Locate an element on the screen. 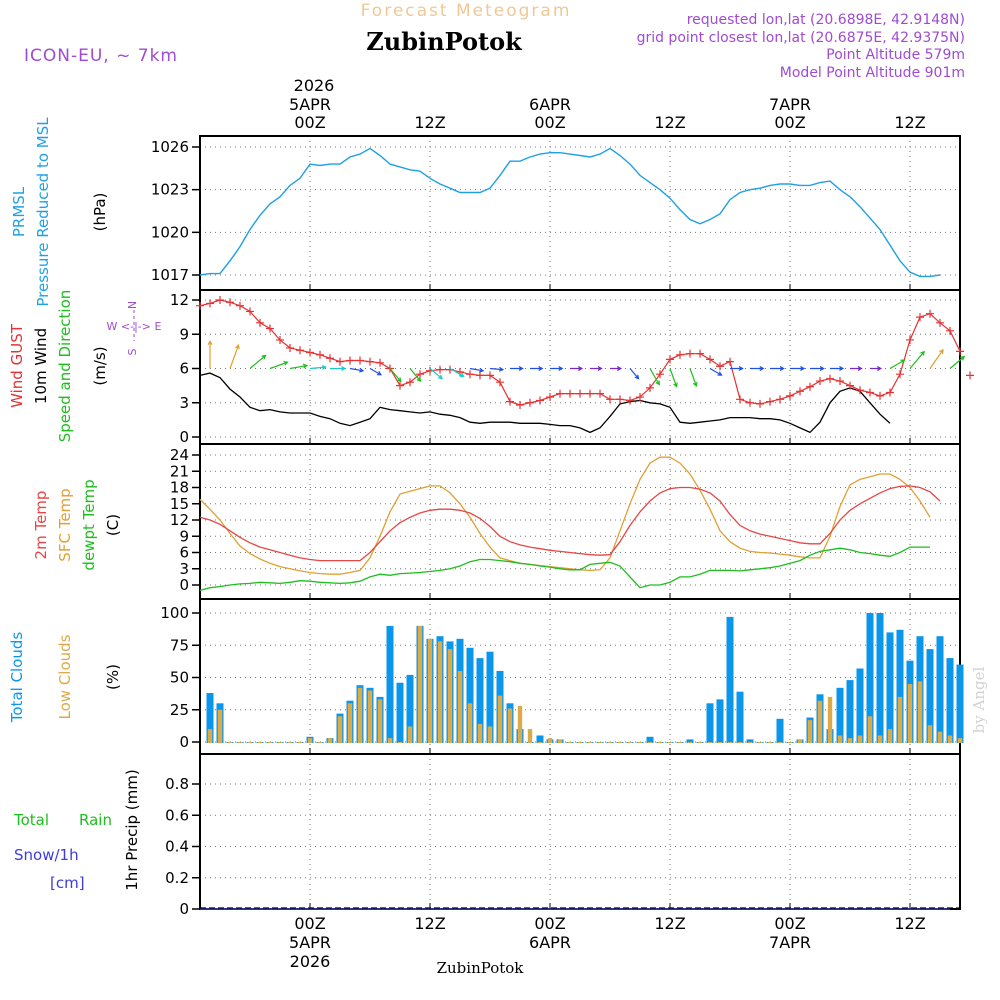  bottom-hour-label: 12Z is located at coordinates (669, 923).